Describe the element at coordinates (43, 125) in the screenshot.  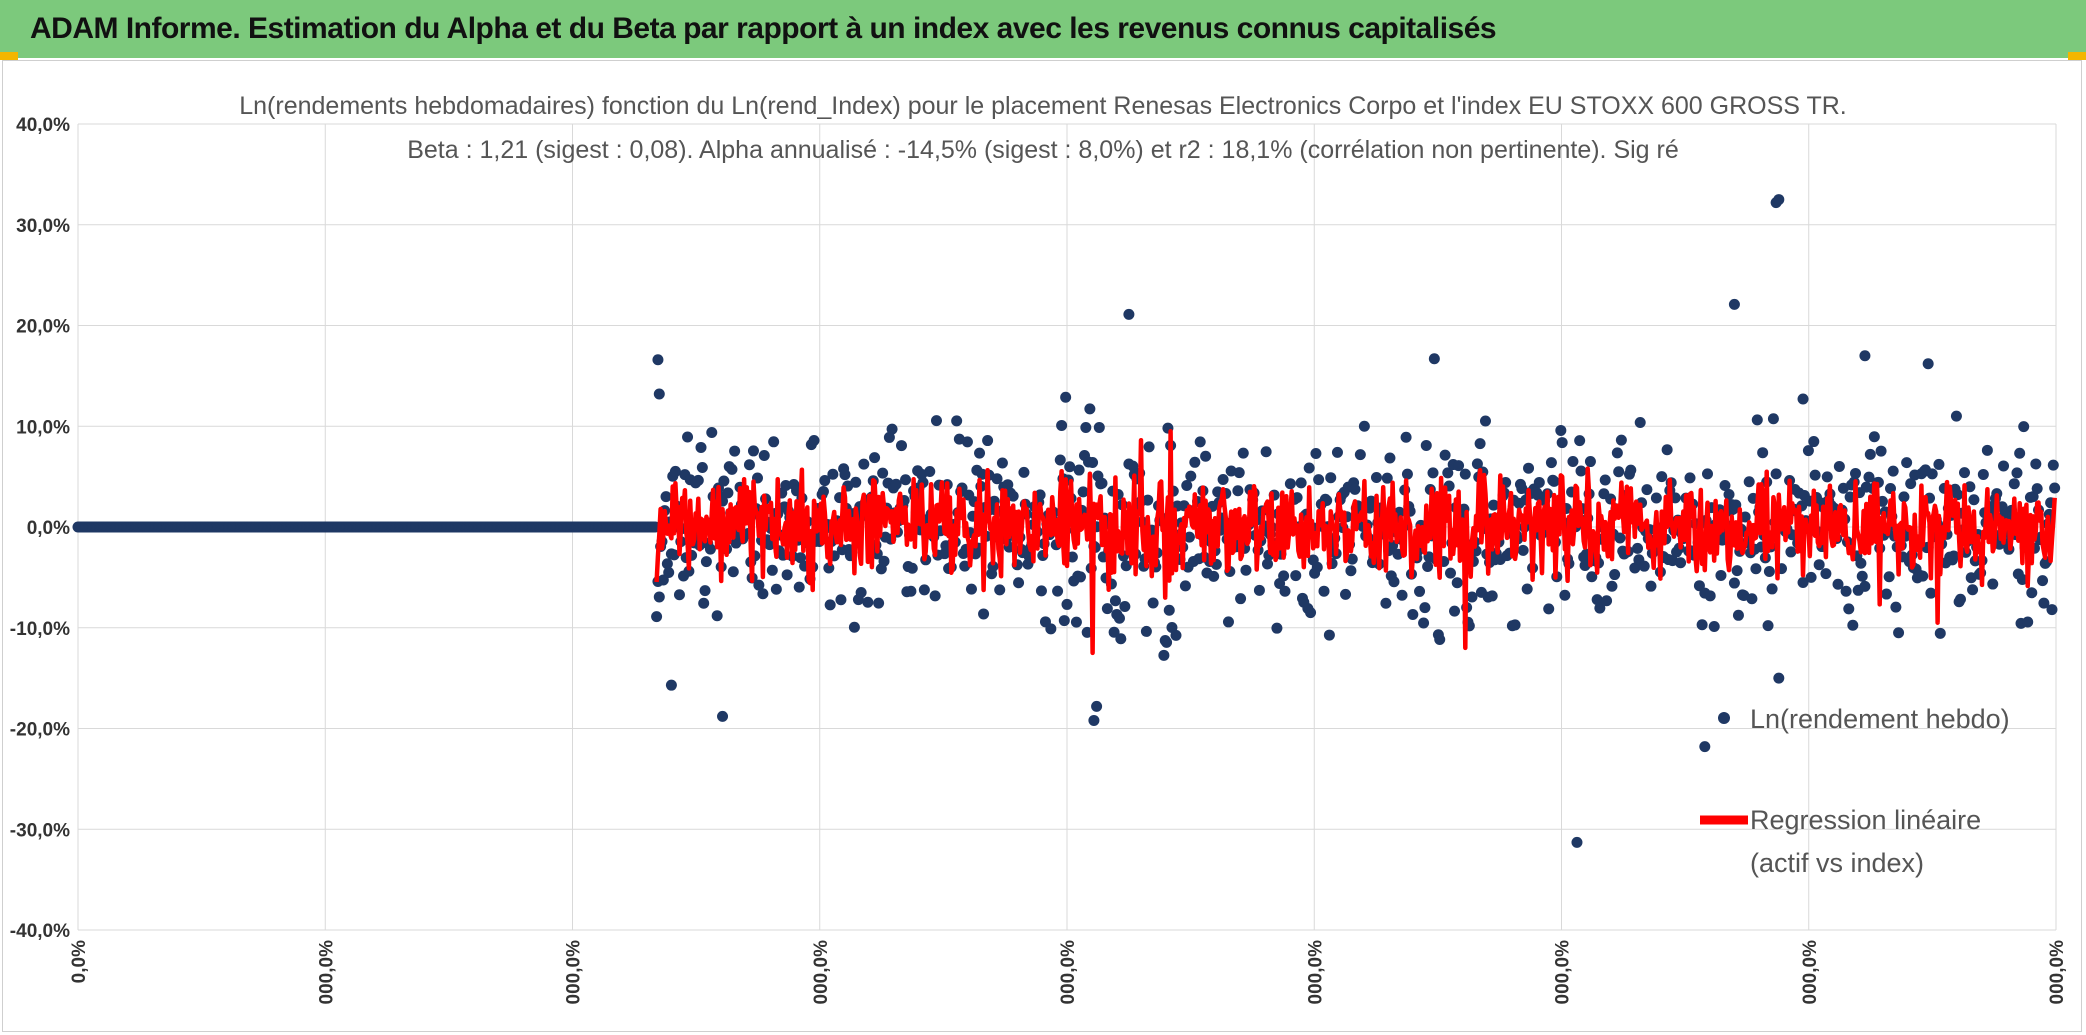
I see `y-tick-label: 40,0%` at that location.